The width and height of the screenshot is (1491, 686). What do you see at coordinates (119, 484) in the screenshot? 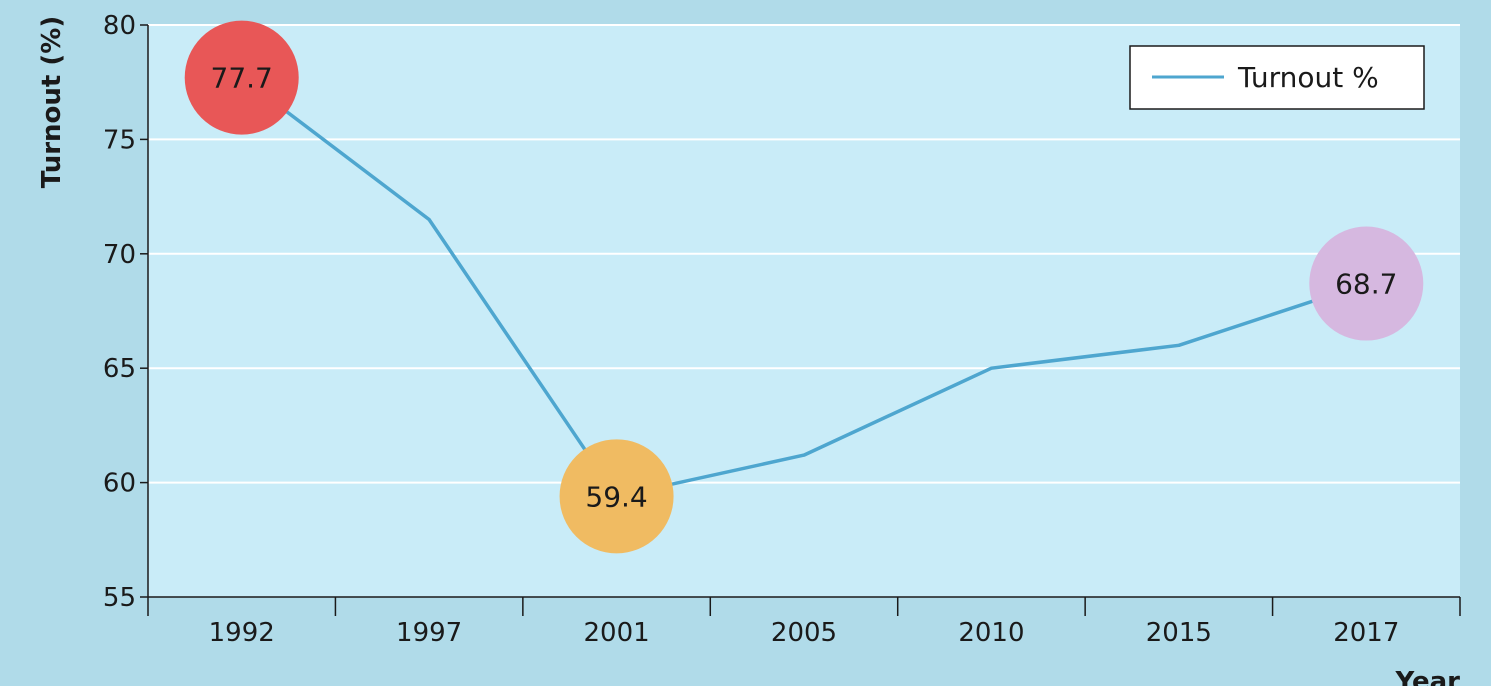
I see `y-tick-label: 60` at bounding box center [119, 484].